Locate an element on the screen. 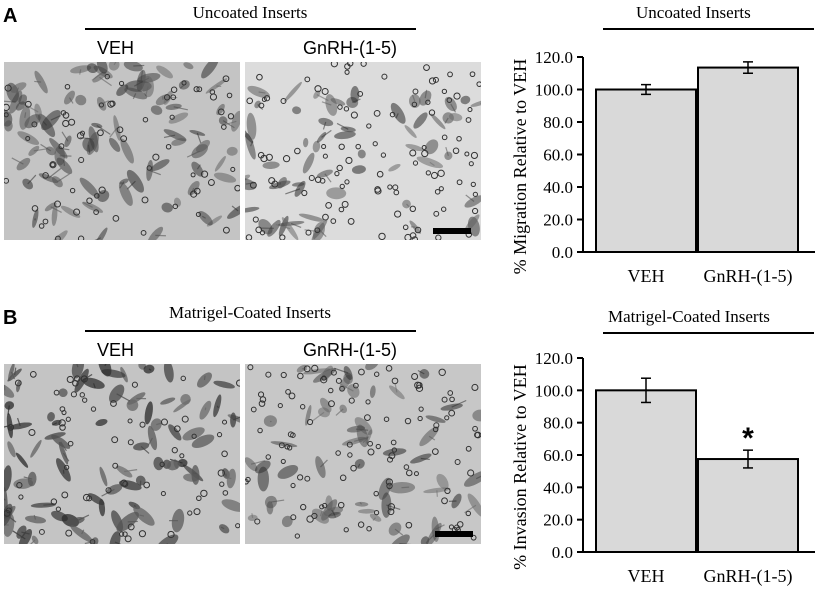  micrograph-veh-matrigel-svg is located at coordinates (122, 454).